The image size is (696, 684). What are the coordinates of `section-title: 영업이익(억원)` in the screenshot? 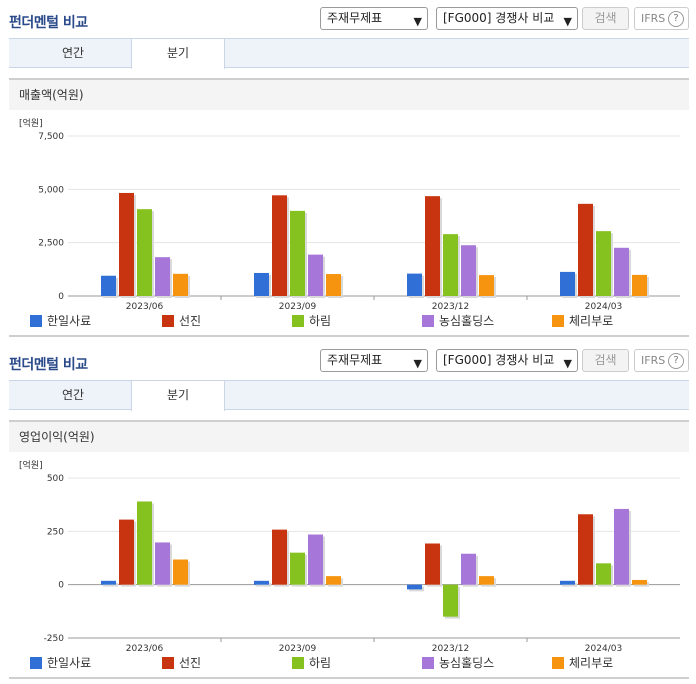 It's located at (349, 436).